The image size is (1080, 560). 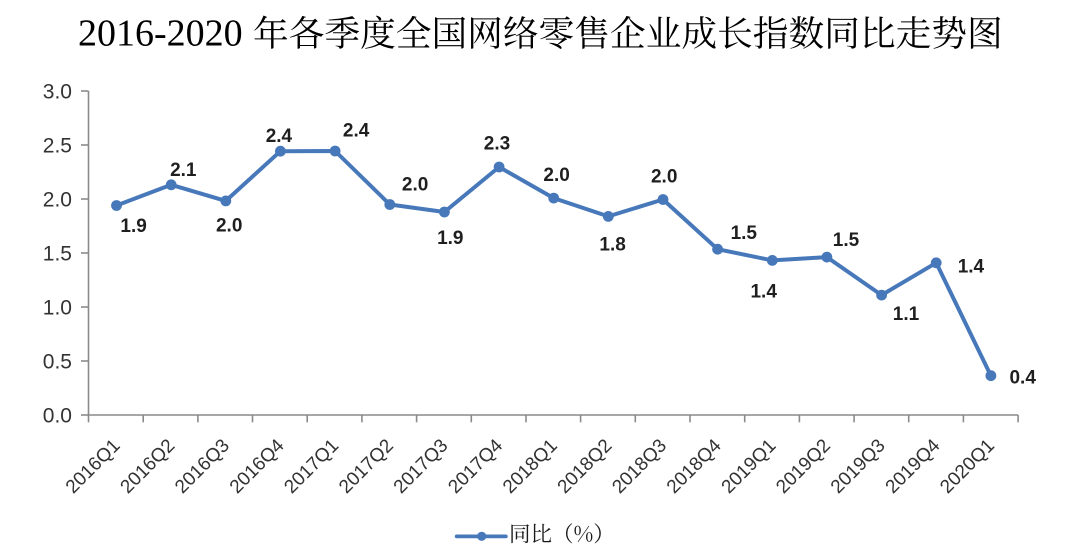 What do you see at coordinates (57, 145) in the screenshot?
I see `svg-text: 2.5` at bounding box center [57, 145].